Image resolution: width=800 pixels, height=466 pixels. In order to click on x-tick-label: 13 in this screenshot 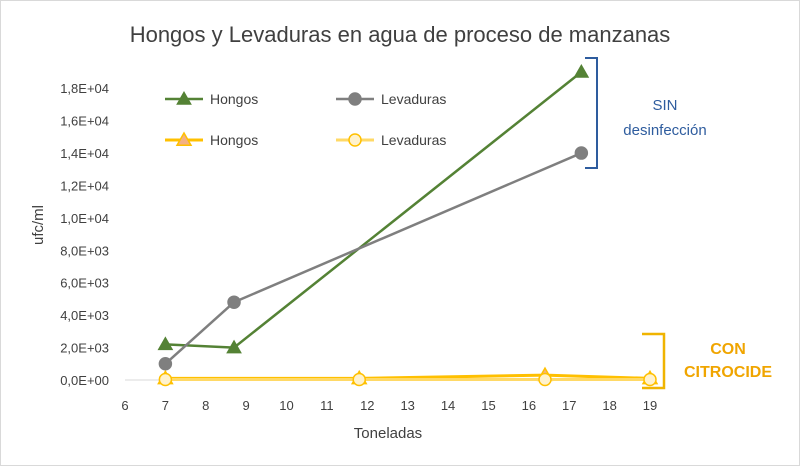, I will do `click(407, 405)`.